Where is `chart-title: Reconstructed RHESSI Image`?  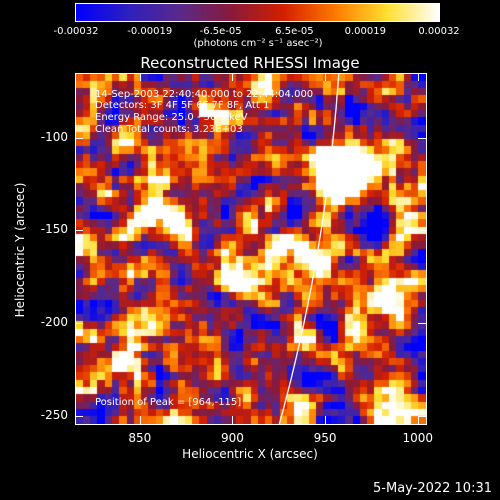
chart-title: Reconstructed RHESSI Image is located at coordinates (250, 63).